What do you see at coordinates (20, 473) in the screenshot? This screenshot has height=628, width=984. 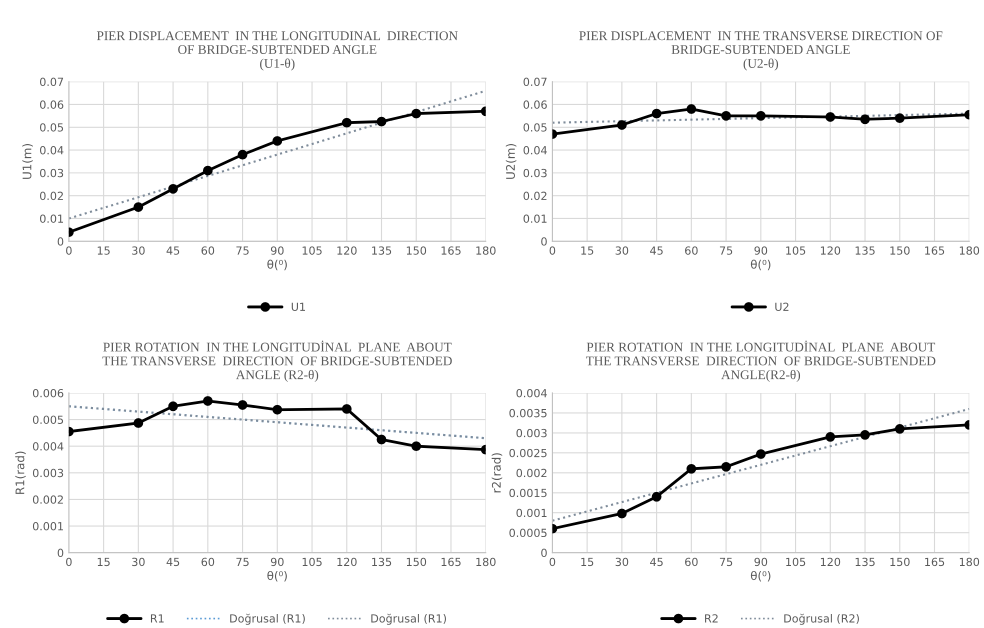 I see `y-axis-title: R1(rad)` at bounding box center [20, 473].